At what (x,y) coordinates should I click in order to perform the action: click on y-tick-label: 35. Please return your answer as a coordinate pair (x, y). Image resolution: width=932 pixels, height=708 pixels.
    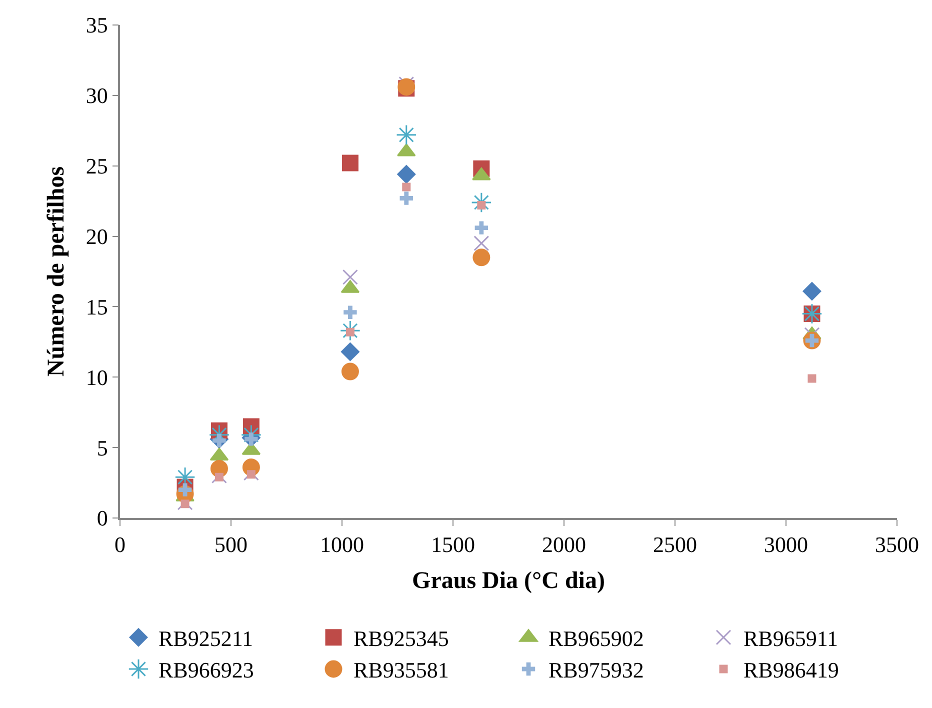
    Looking at the image, I should click on (97, 25).